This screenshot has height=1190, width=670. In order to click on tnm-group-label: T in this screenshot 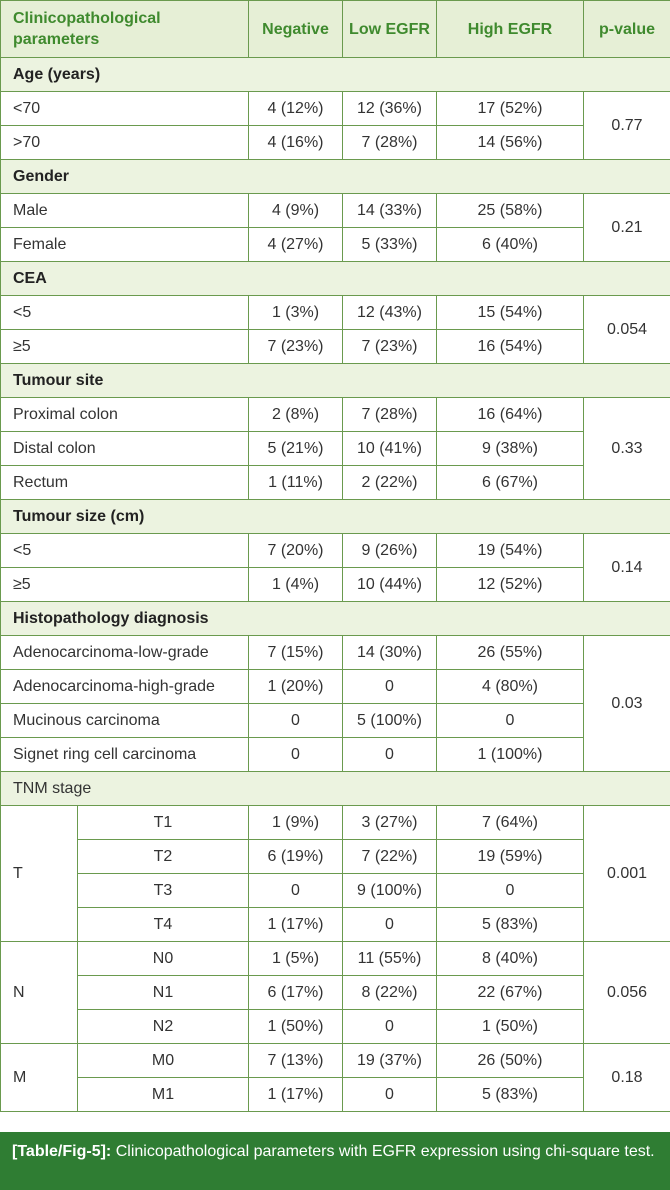, I will do `click(39, 873)`.